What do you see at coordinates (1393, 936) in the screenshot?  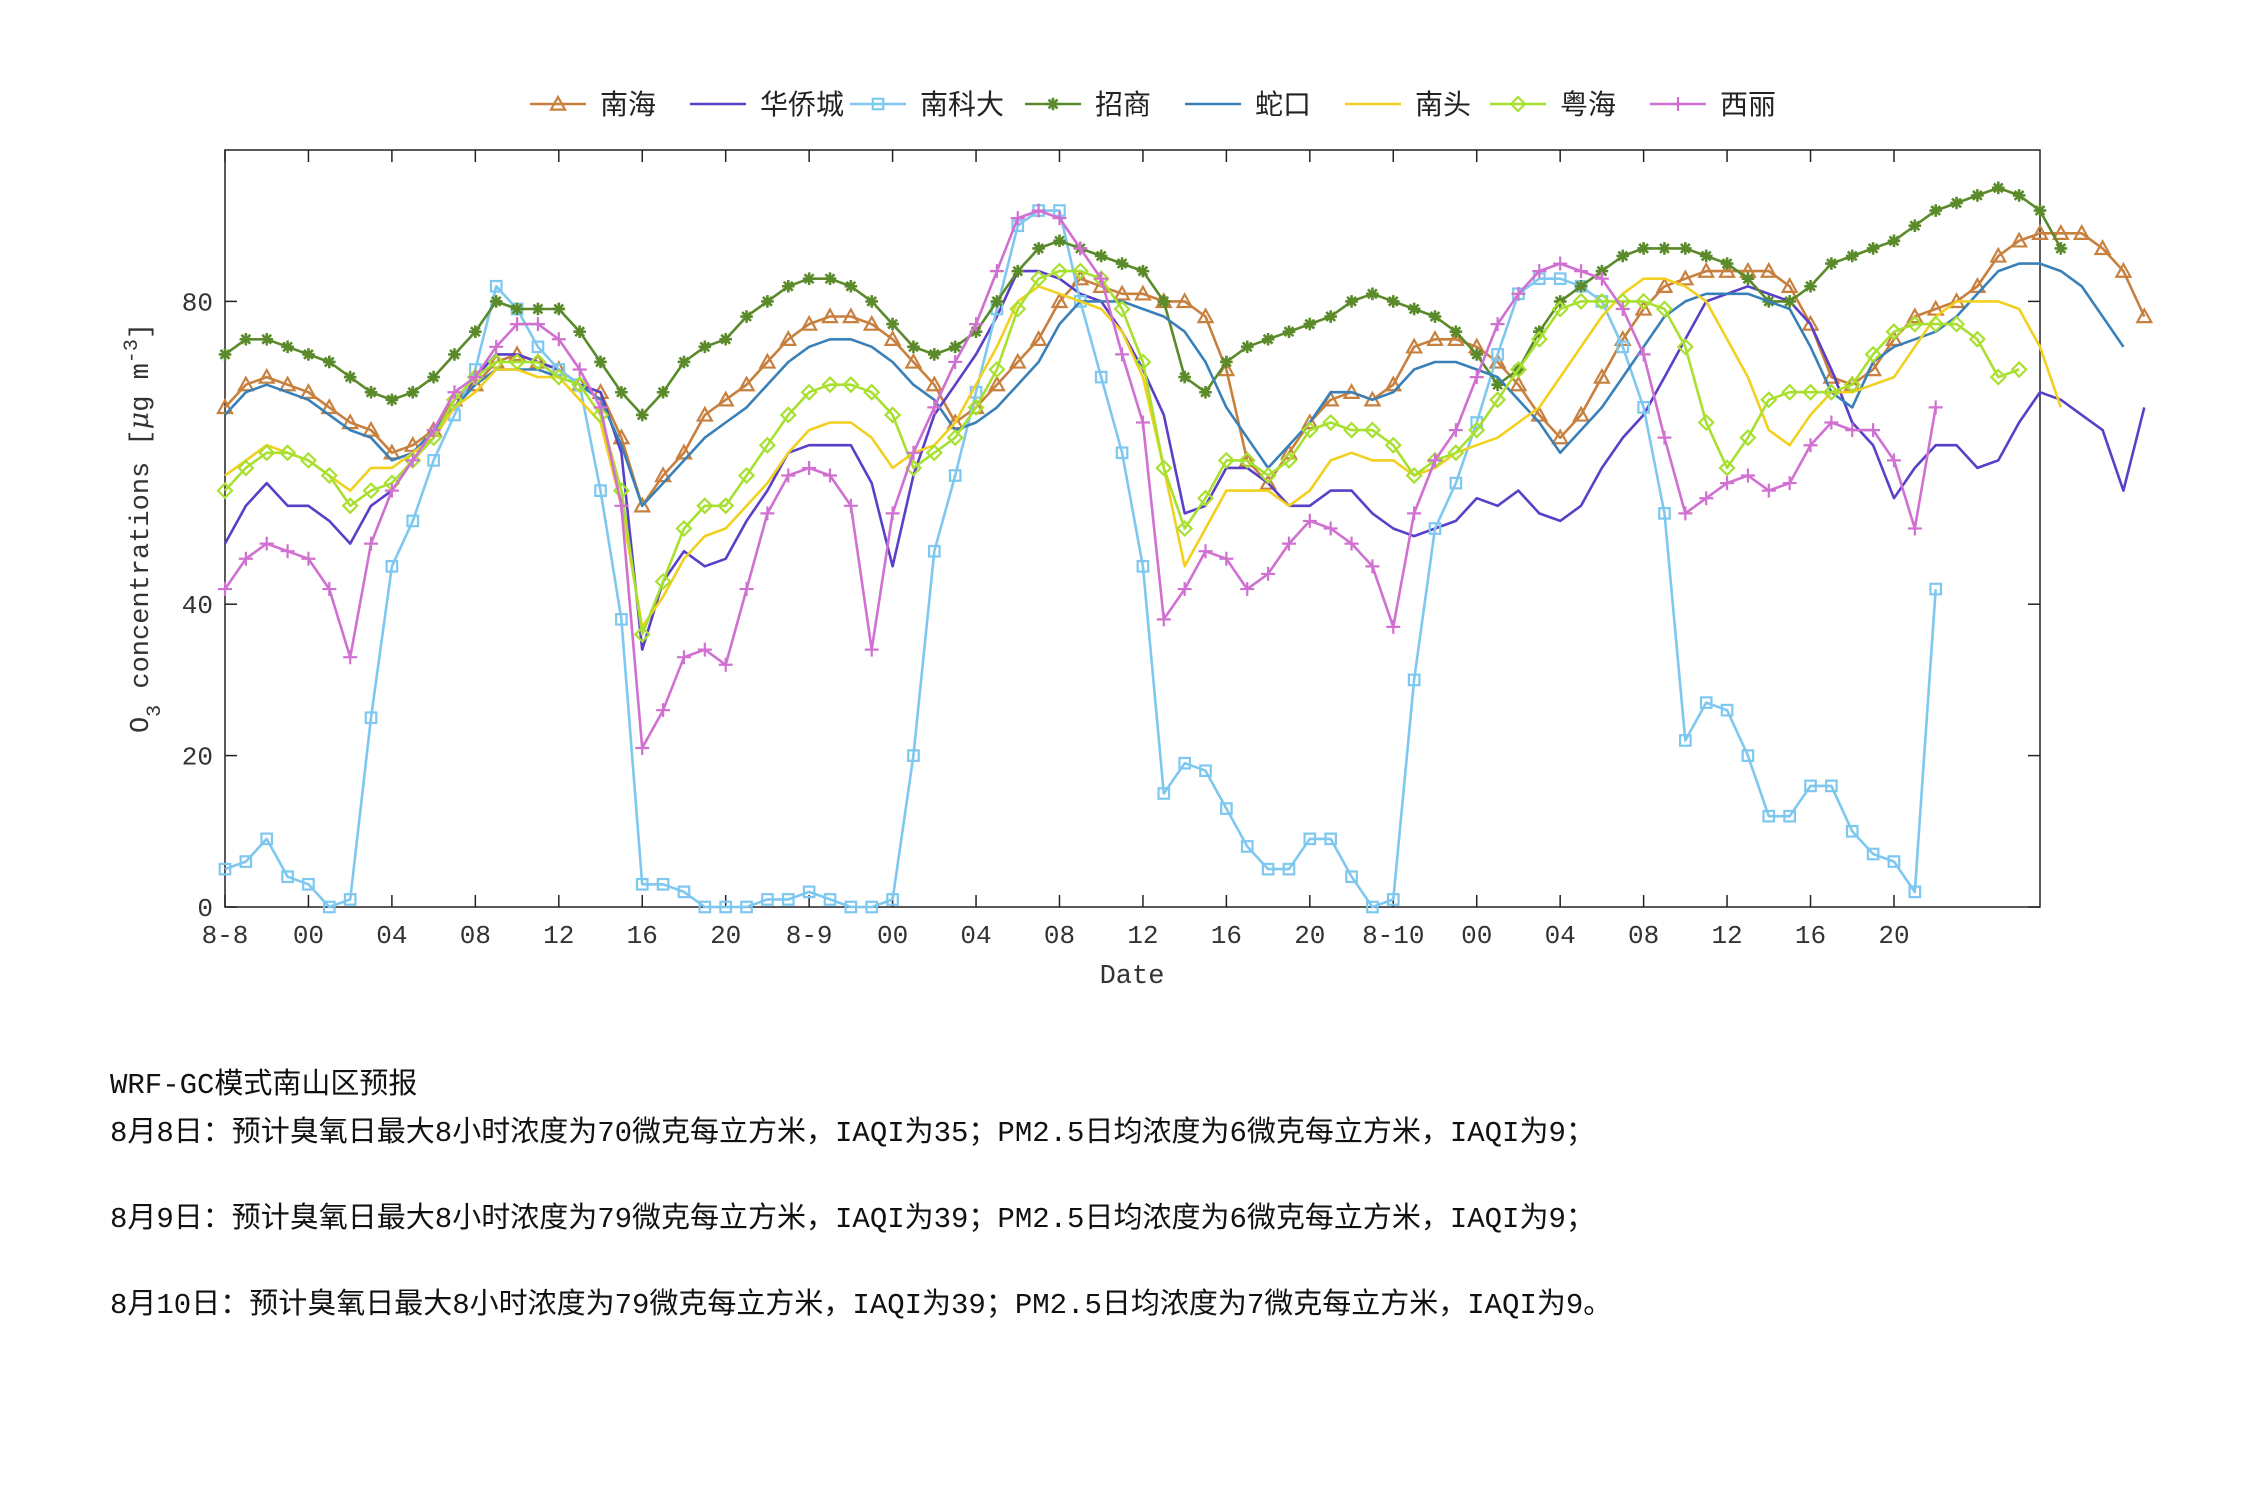 I see `x-tick-label: 8-10` at bounding box center [1393, 936].